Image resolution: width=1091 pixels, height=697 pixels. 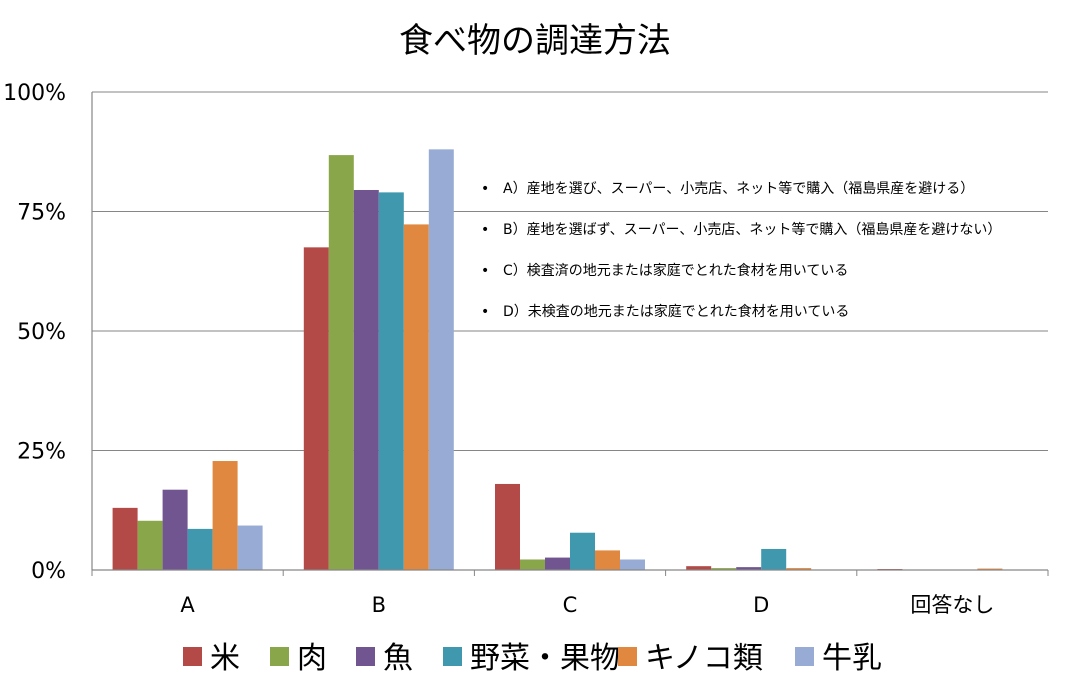 What do you see at coordinates (312, 658) in the screenshot?
I see `legend-label: 肉` at bounding box center [312, 658].